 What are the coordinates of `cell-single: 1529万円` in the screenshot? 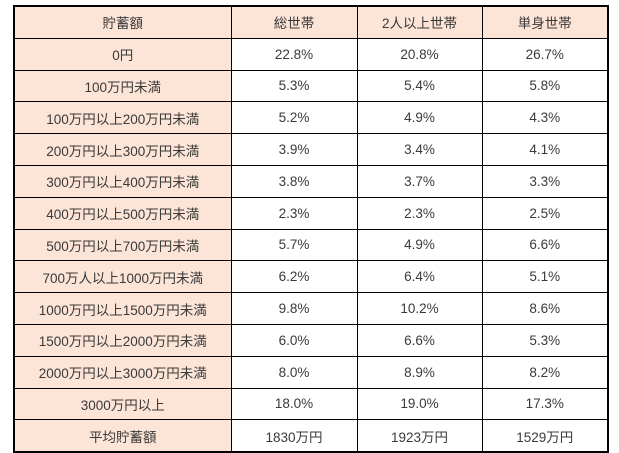 It's located at (545, 436).